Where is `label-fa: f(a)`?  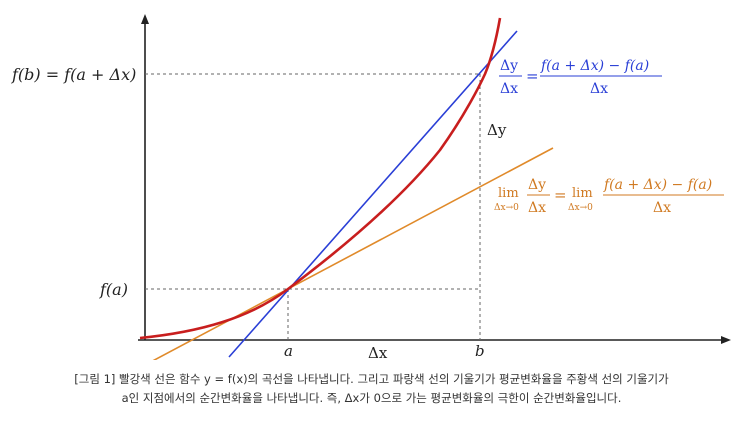 label-fa: f(a) is located at coordinates (113, 289).